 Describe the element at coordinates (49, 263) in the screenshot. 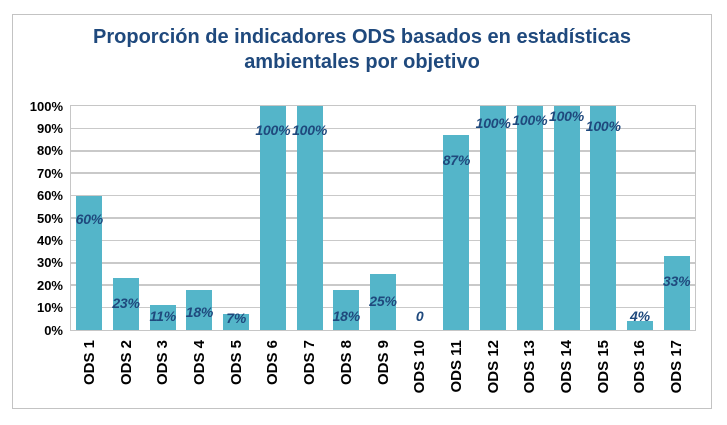

I see `y-axis-tick-label: 30%` at that location.